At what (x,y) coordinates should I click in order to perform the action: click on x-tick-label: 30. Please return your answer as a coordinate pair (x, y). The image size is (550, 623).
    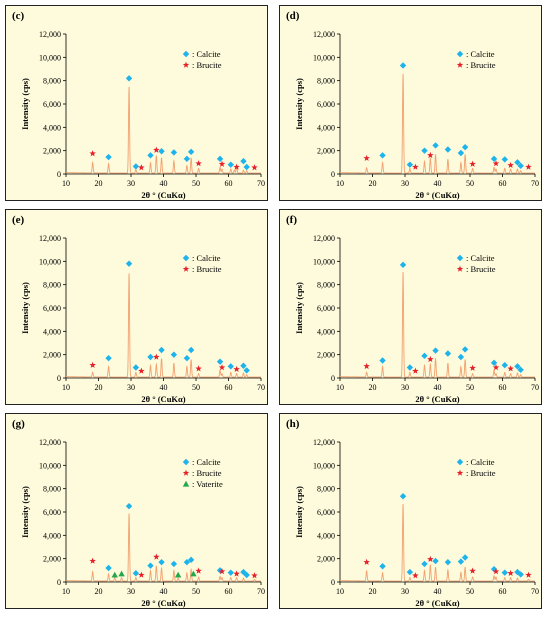
    Looking at the image, I should click on (405, 387).